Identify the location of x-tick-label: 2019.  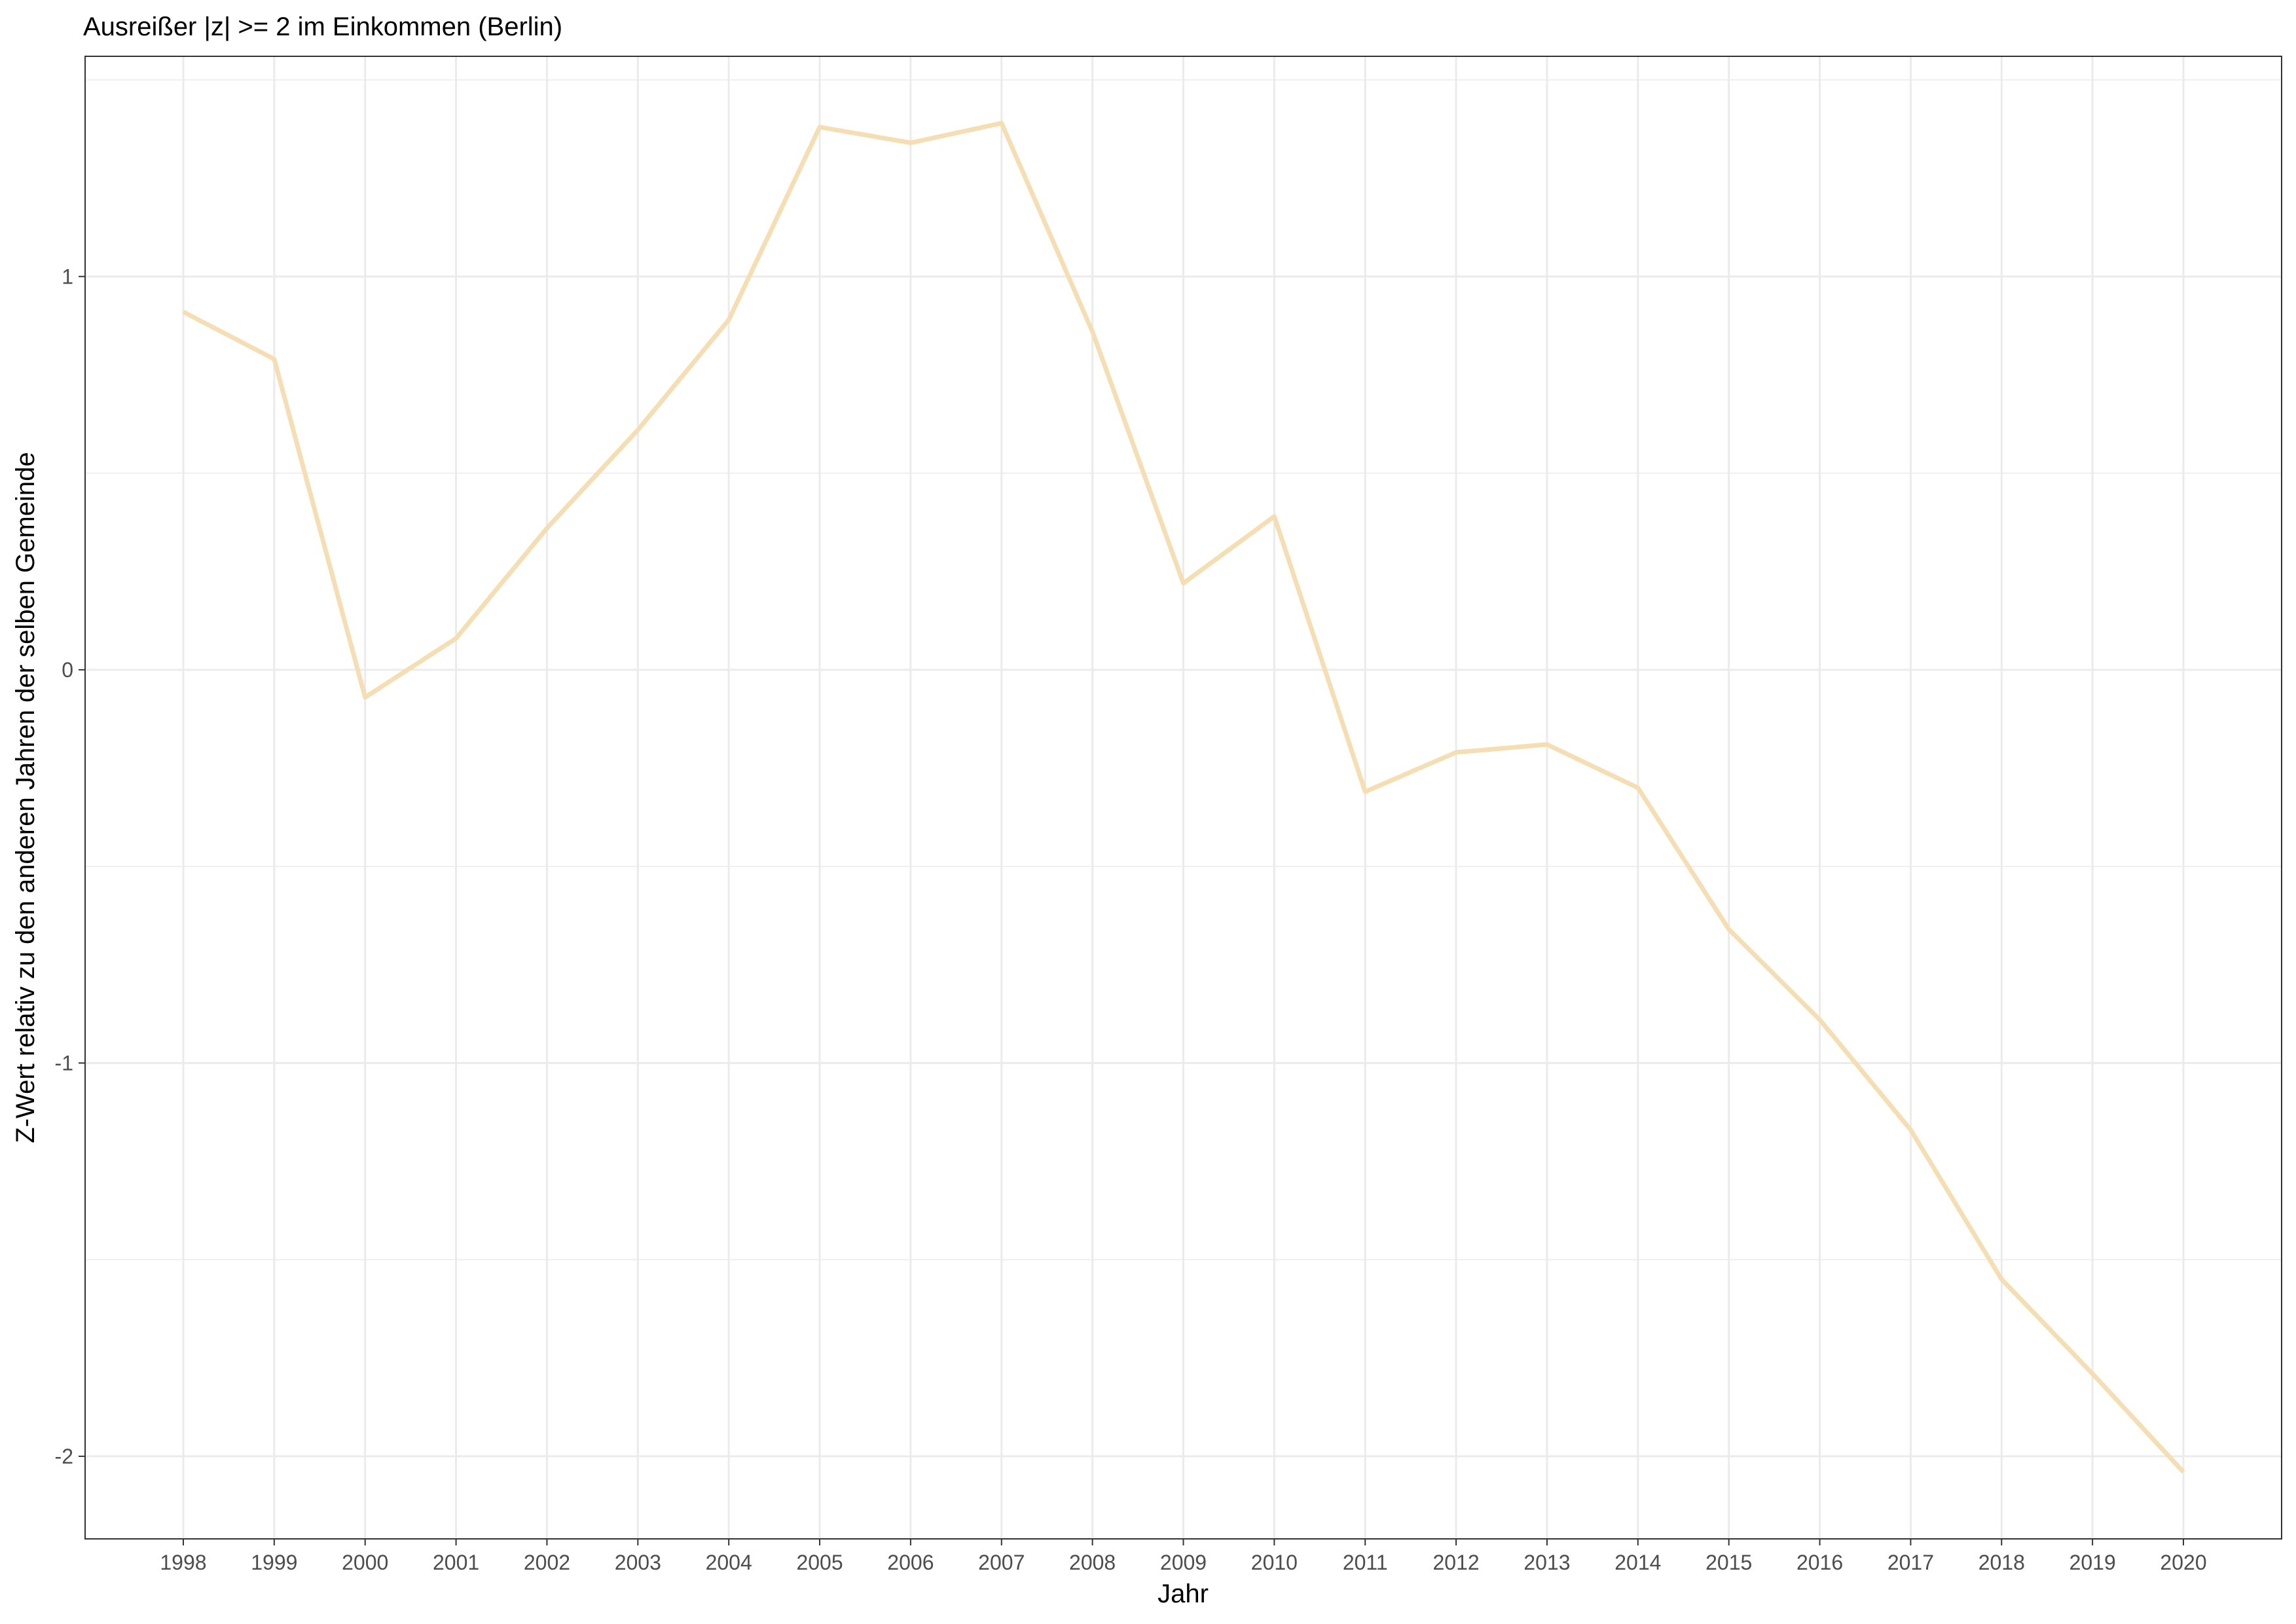
(2092, 1562).